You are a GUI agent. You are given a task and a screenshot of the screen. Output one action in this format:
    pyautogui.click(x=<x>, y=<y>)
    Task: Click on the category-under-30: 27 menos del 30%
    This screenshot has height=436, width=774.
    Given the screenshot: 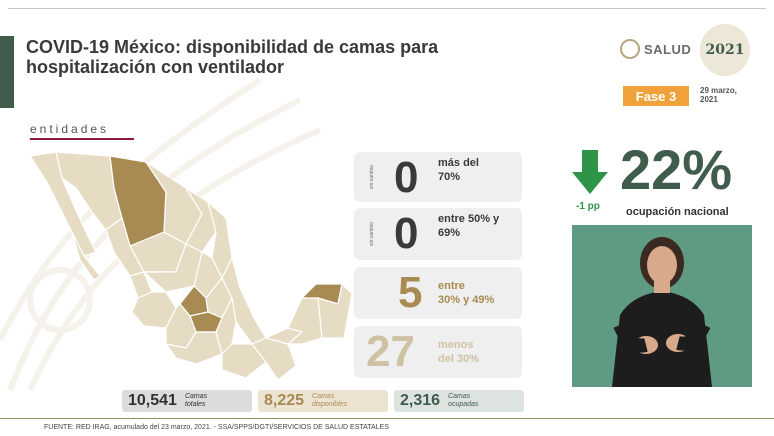 What is the action you would take?
    pyautogui.click(x=438, y=352)
    